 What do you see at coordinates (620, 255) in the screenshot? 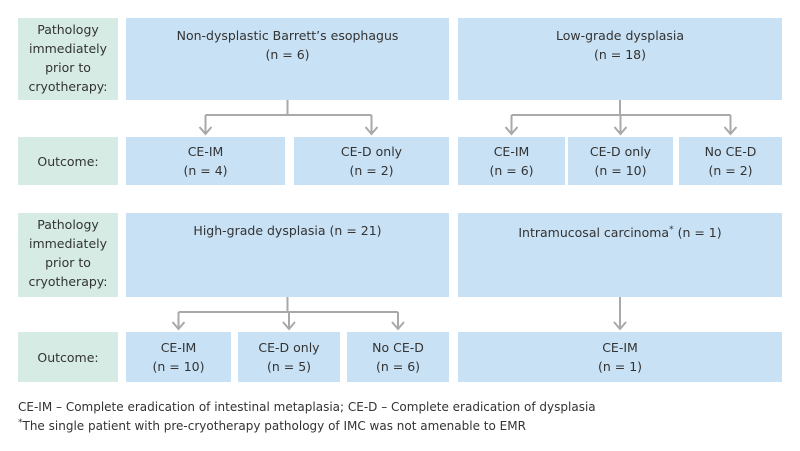
I see `pathology-box: Intramucosal carcinoma* (n = 1)` at bounding box center [620, 255].